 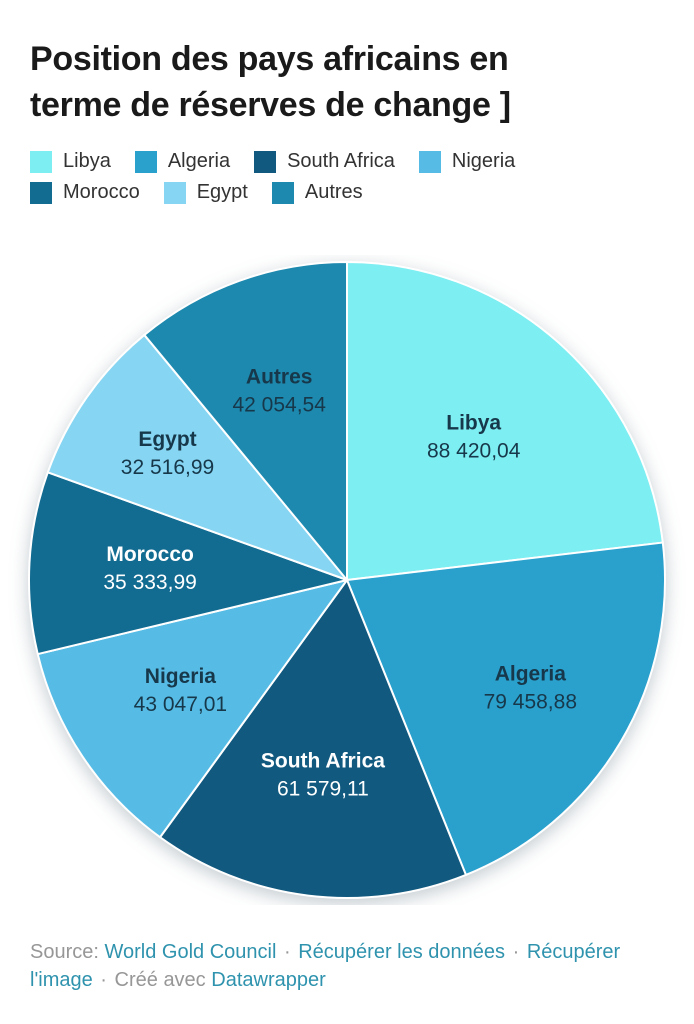 I want to click on legend-swatch-egypt, so click(x=174, y=192).